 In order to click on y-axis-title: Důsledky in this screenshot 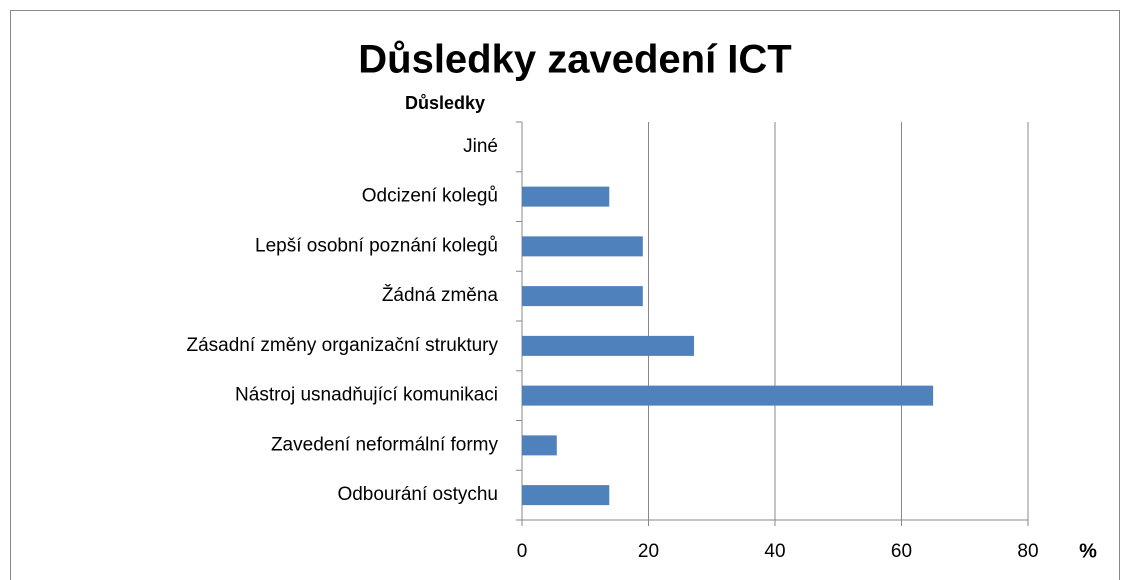, I will do `click(445, 103)`.